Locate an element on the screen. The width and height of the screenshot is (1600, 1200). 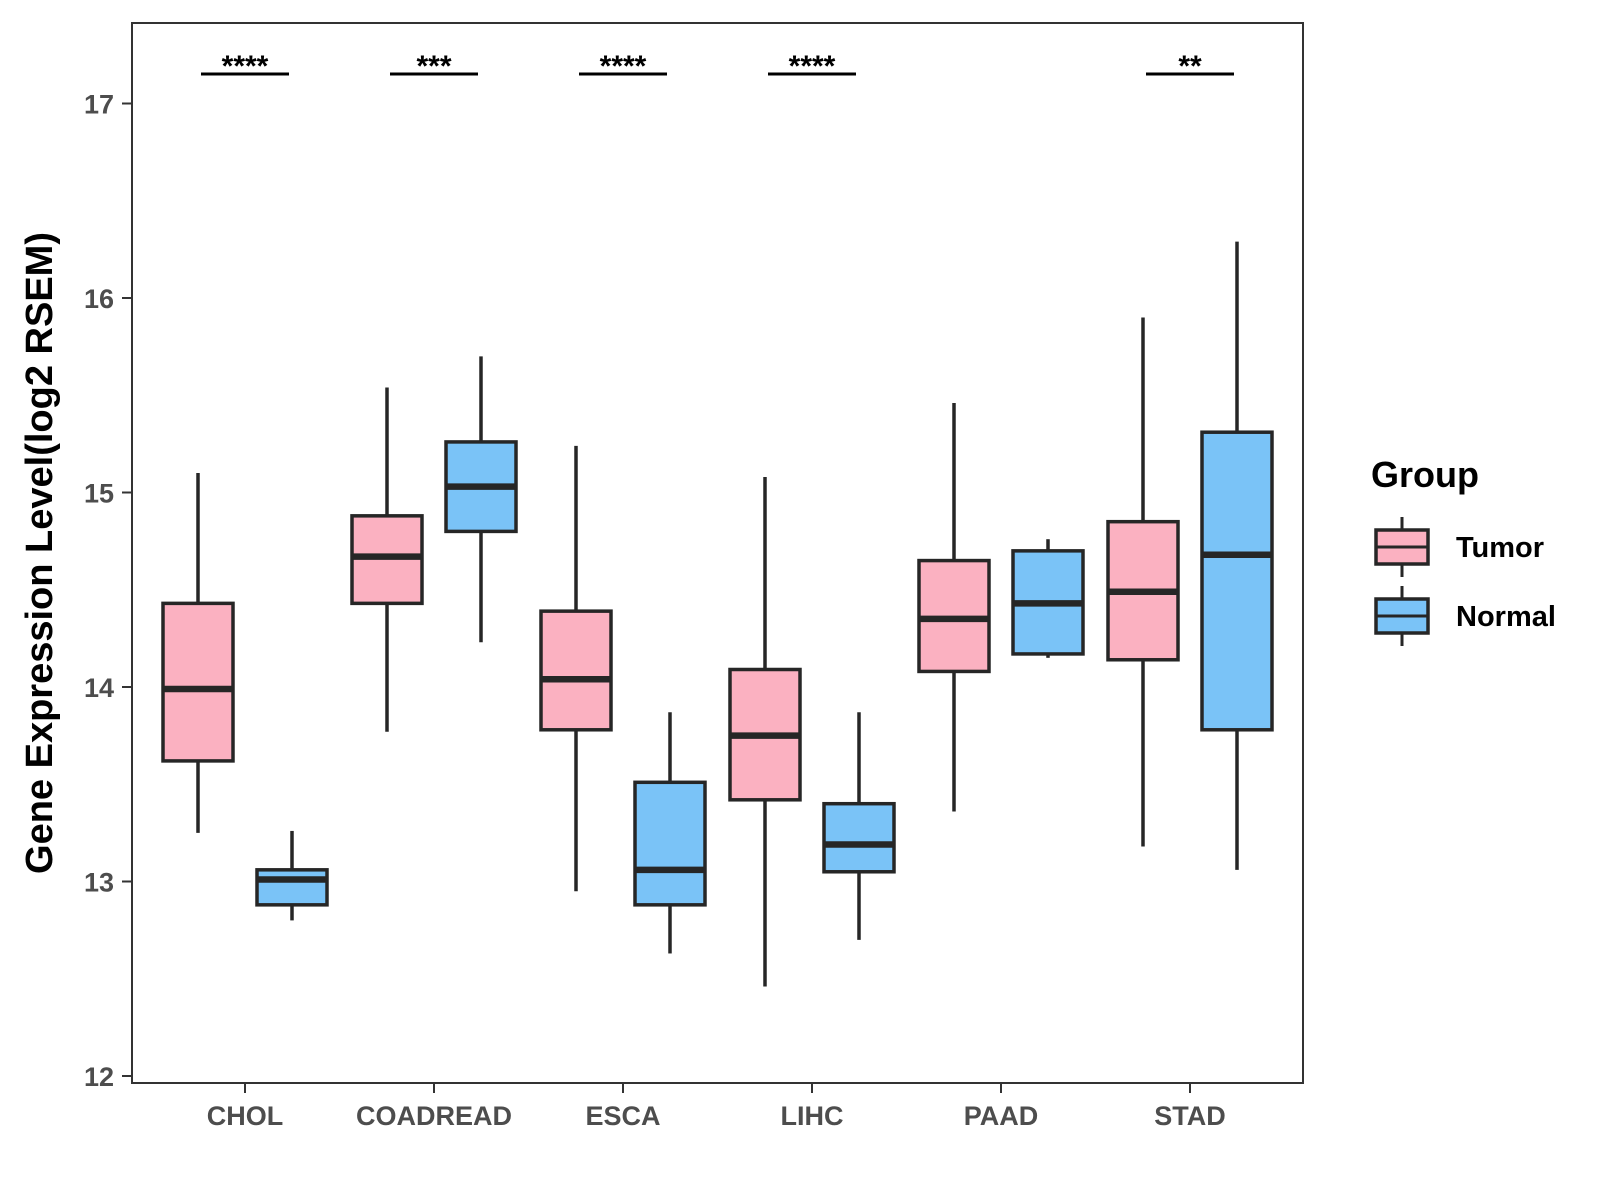
y-tick-label: 12 is located at coordinates (99, 1077).